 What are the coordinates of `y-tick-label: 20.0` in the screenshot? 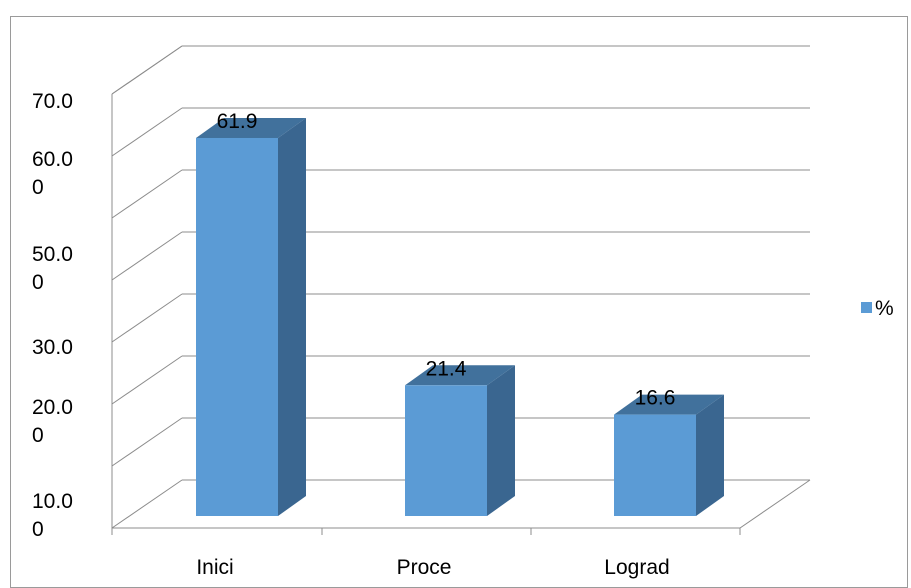 It's located at (52, 407).